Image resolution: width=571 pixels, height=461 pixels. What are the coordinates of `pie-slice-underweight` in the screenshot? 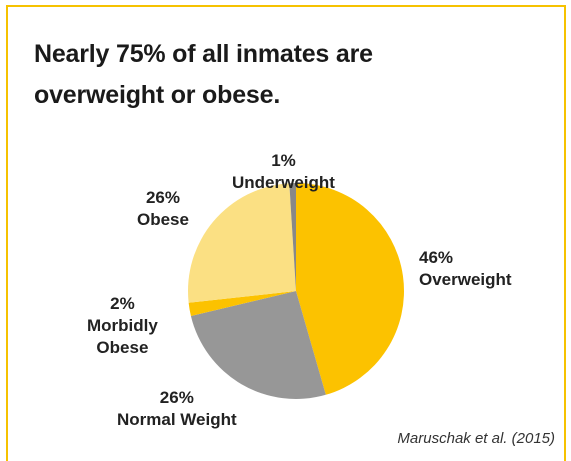 It's located at (292, 237).